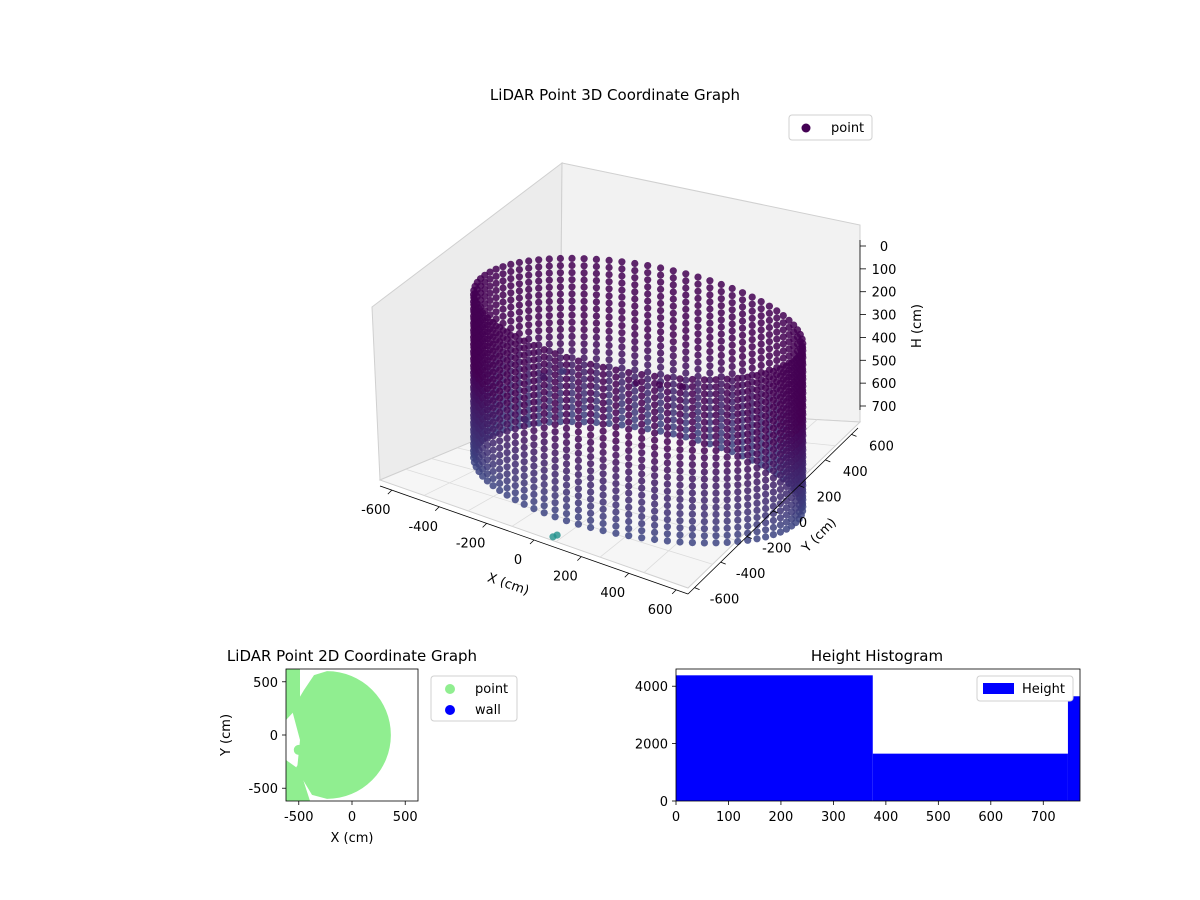 This screenshot has height=900, width=1200. Describe the element at coordinates (970, 777) in the screenshot. I see `histogram-bar` at that location.